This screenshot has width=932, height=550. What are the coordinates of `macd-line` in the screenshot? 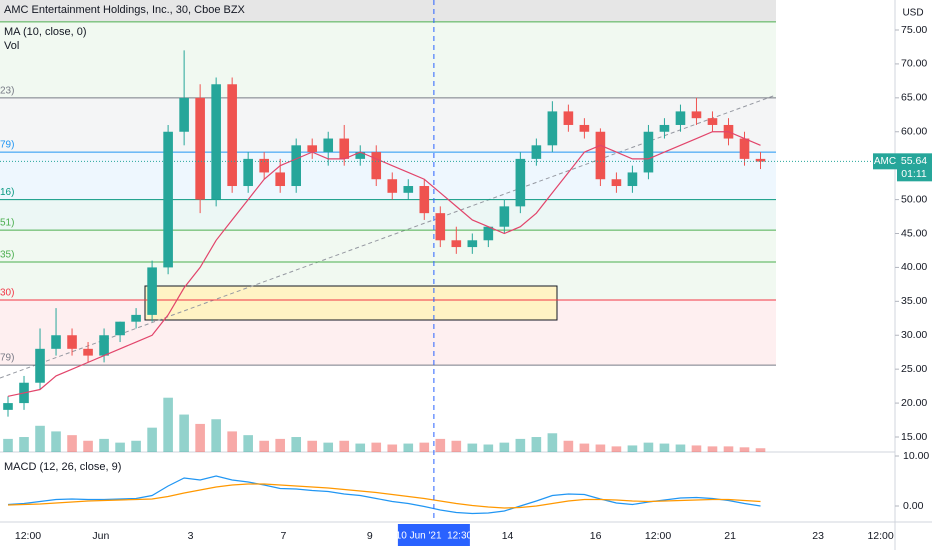 It's located at (384, 495).